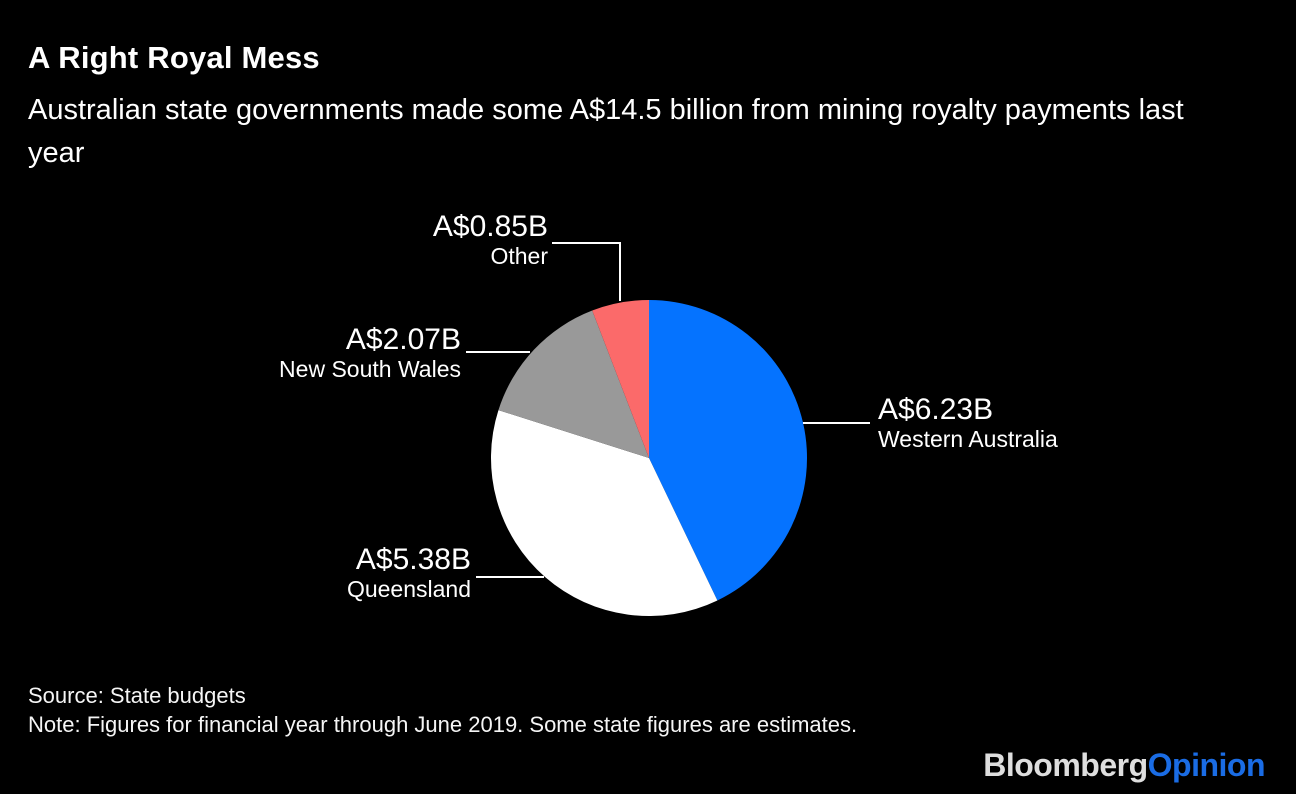 The image size is (1296, 794). Describe the element at coordinates (403, 339) in the screenshot. I see `slice-value-new-south-wales: A$2.07B` at that location.